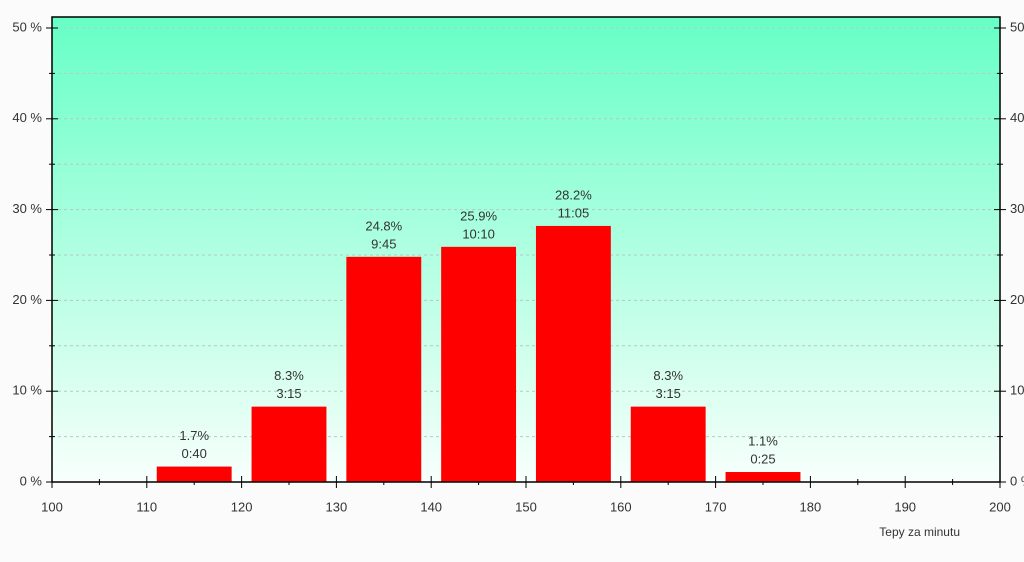 This screenshot has height=562, width=1024. What do you see at coordinates (27, 117) in the screenshot?
I see `y-tick-label: 40 %` at bounding box center [27, 117].